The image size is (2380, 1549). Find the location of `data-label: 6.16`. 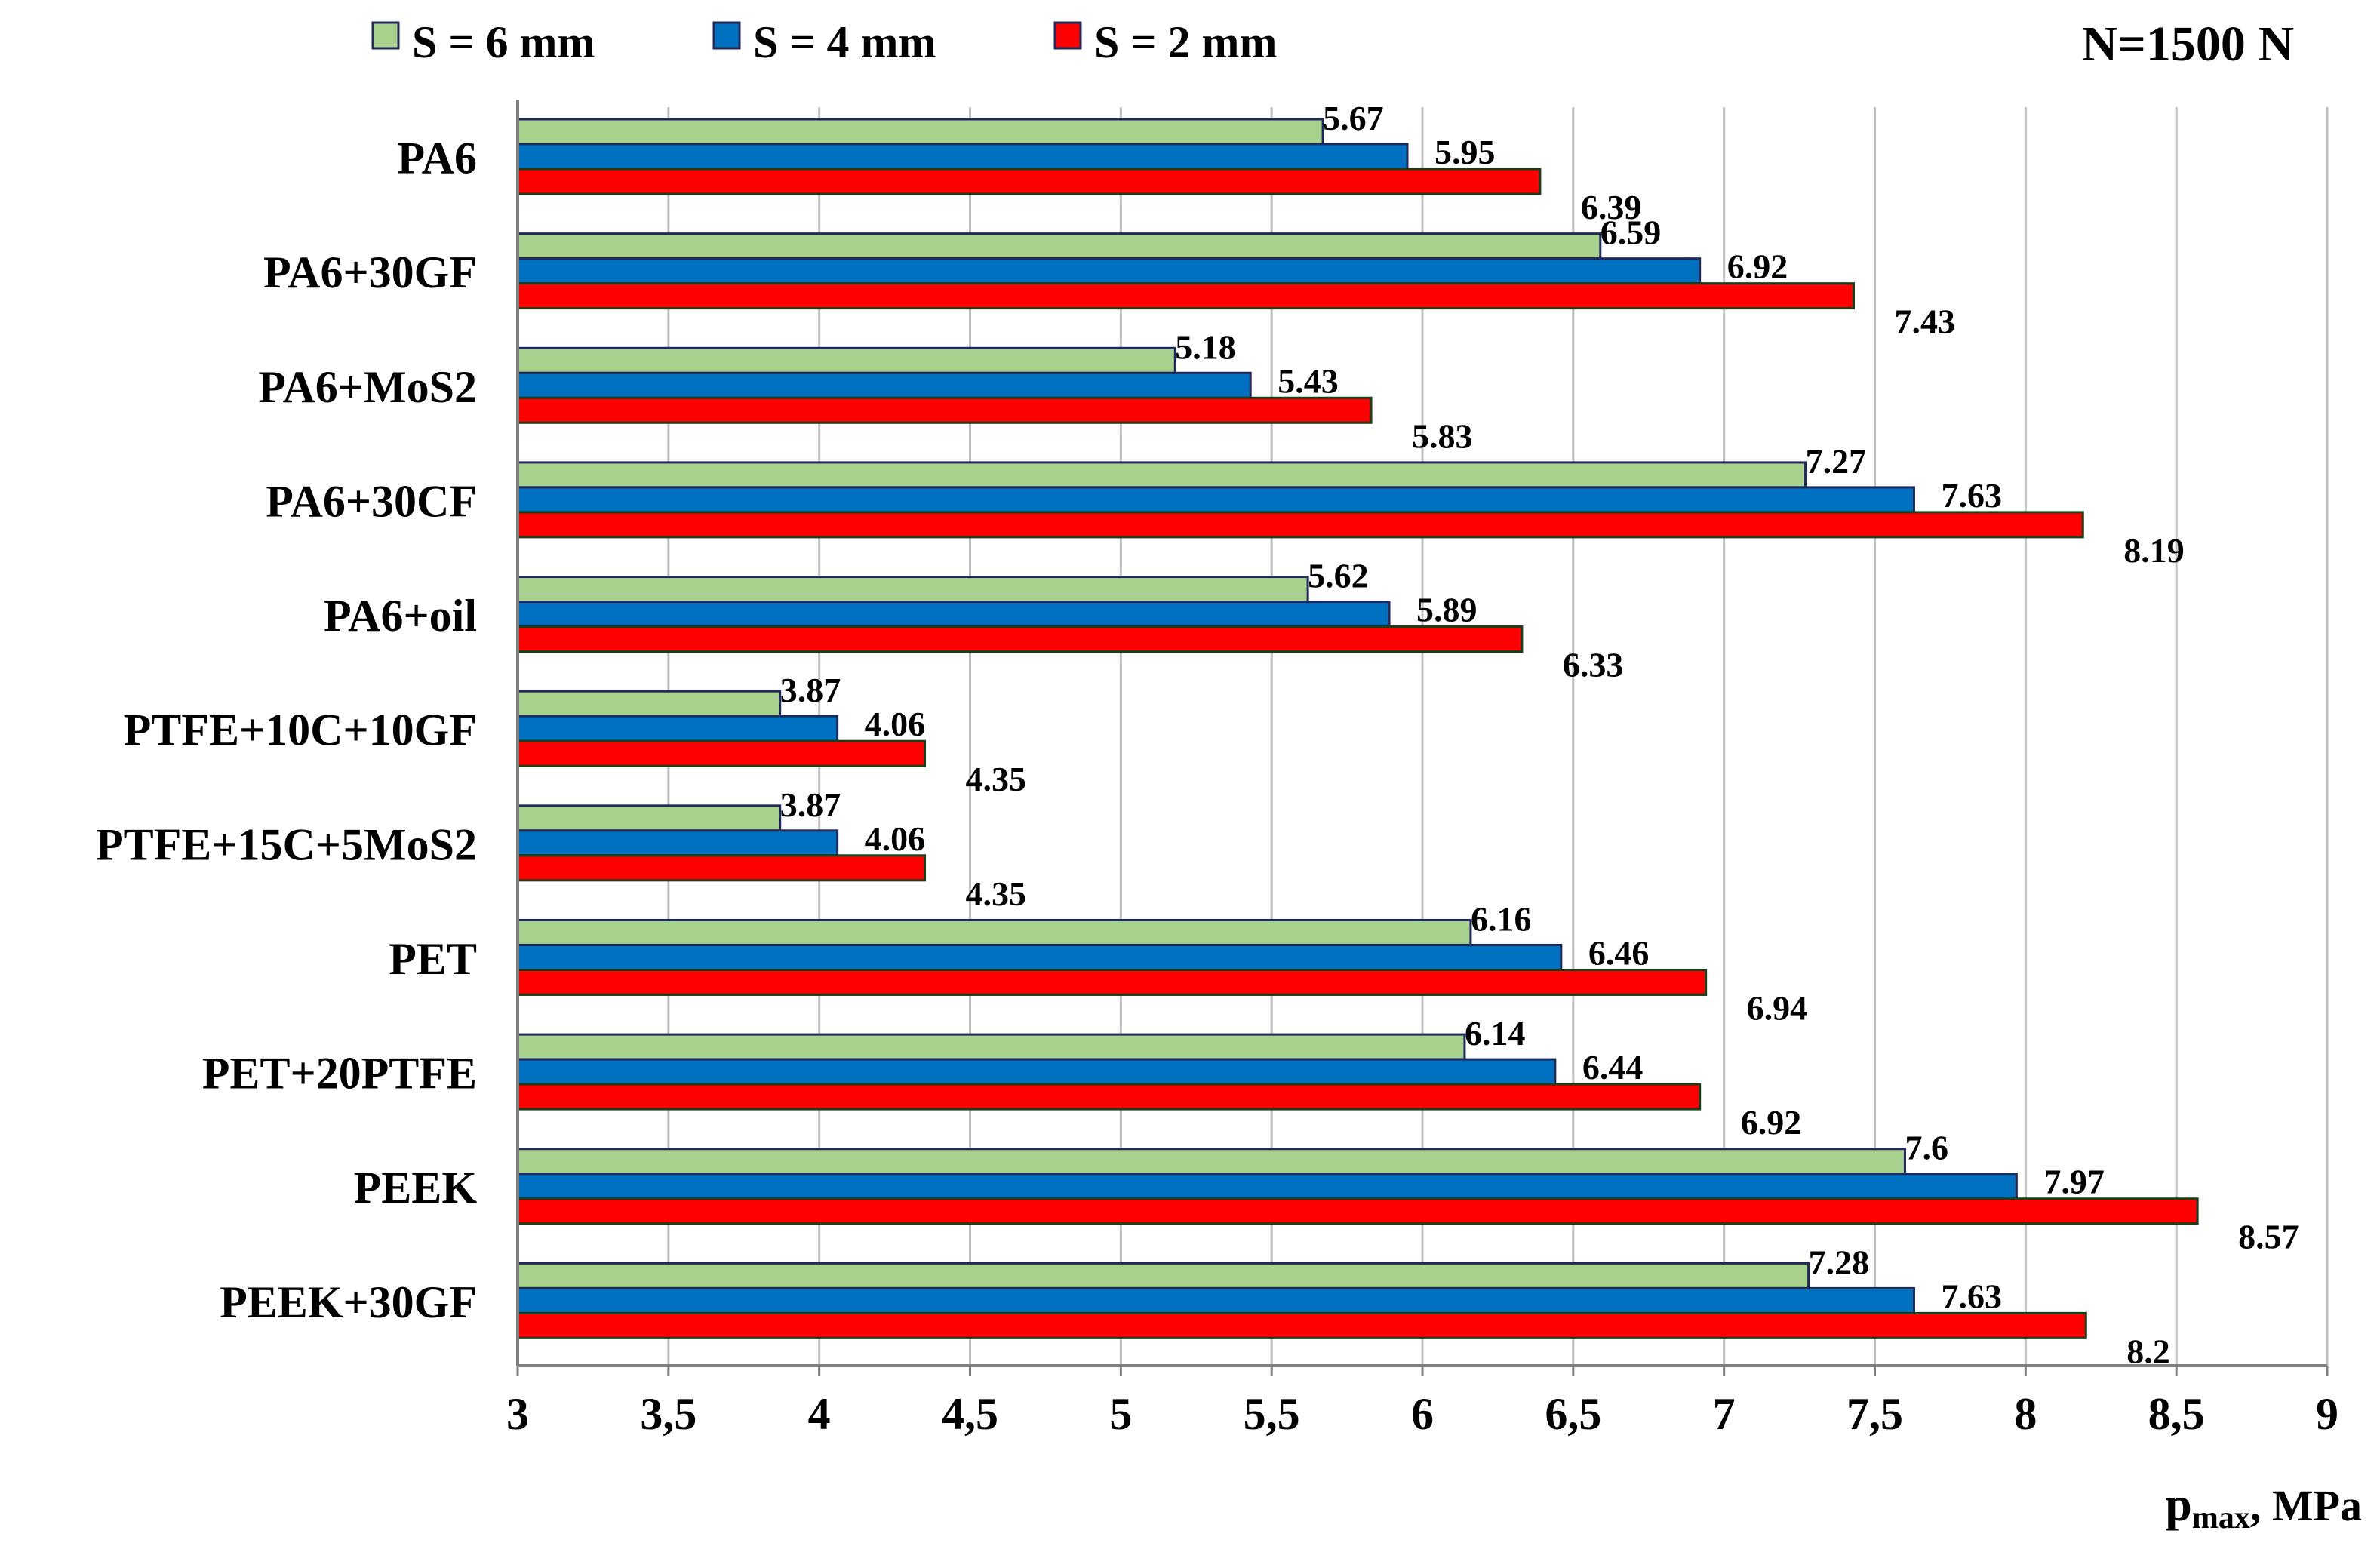

data-label: 6.16 is located at coordinates (1501, 919).